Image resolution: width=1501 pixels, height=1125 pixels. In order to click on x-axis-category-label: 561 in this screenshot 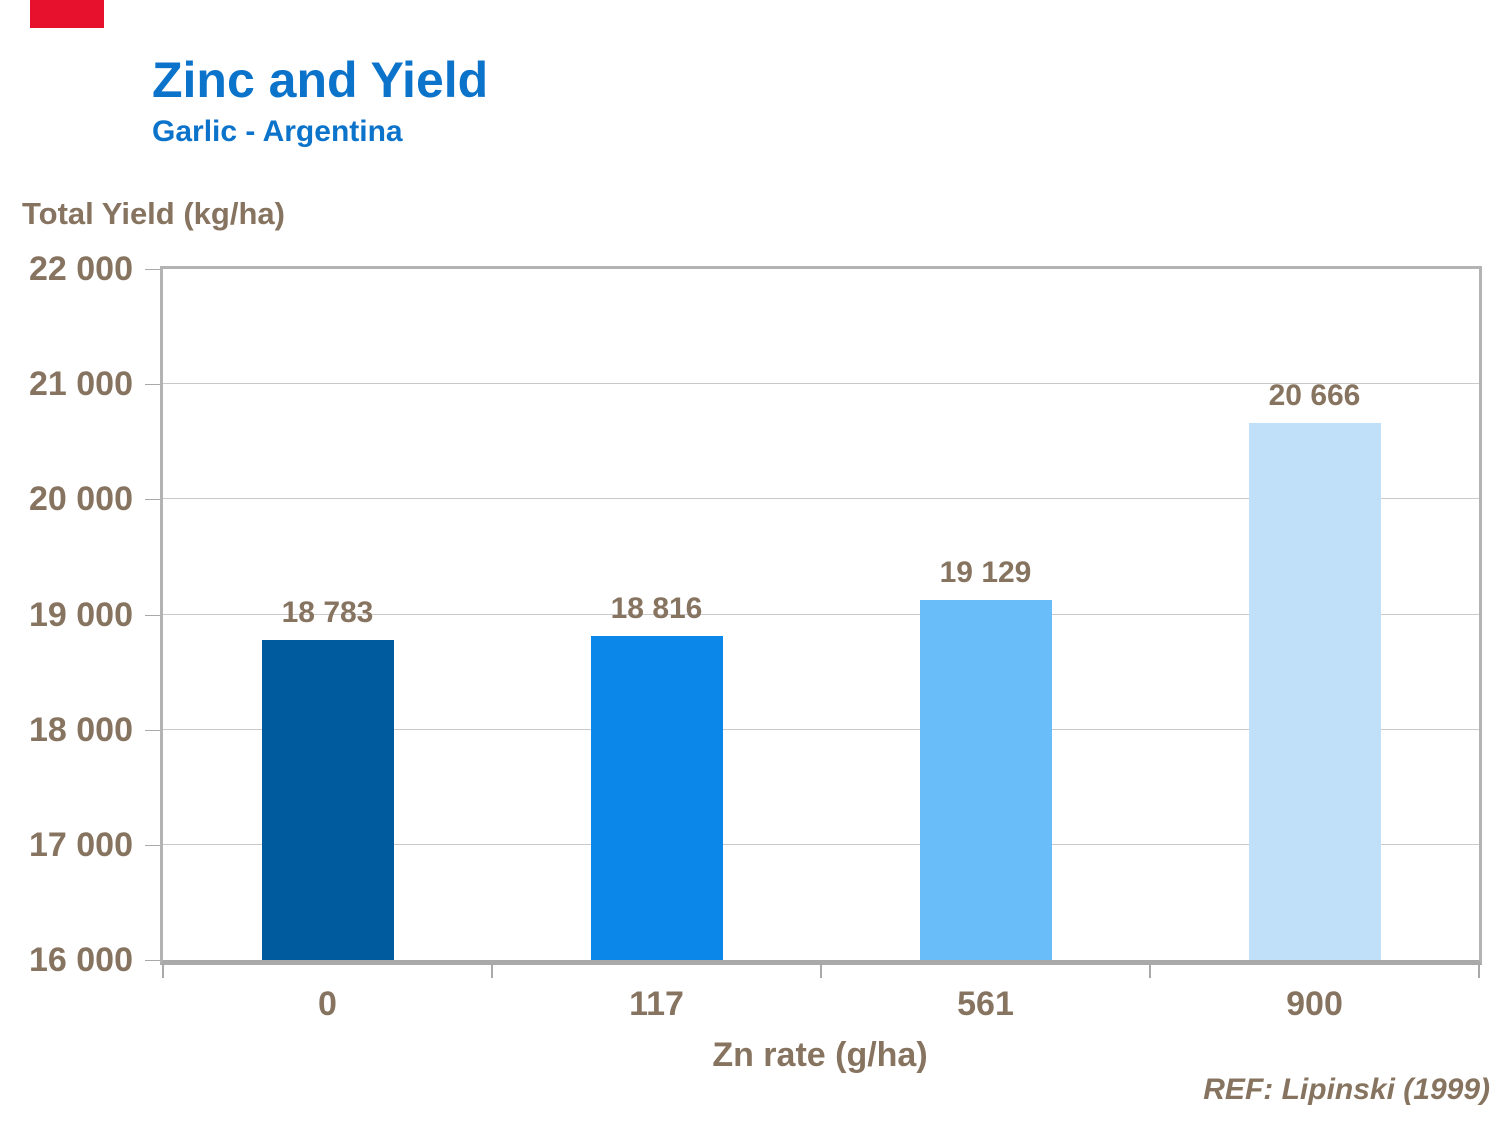, I will do `click(985, 1004)`.